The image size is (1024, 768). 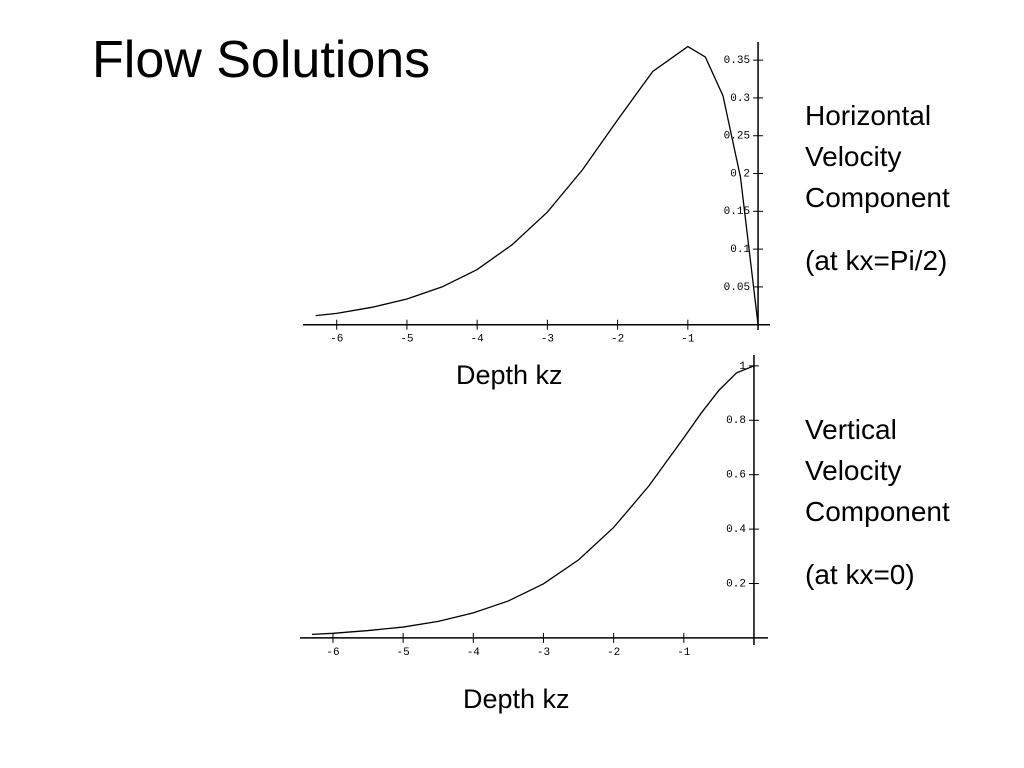 What do you see at coordinates (261, 60) in the screenshot?
I see `slide-title: Flow Solutions` at bounding box center [261, 60].